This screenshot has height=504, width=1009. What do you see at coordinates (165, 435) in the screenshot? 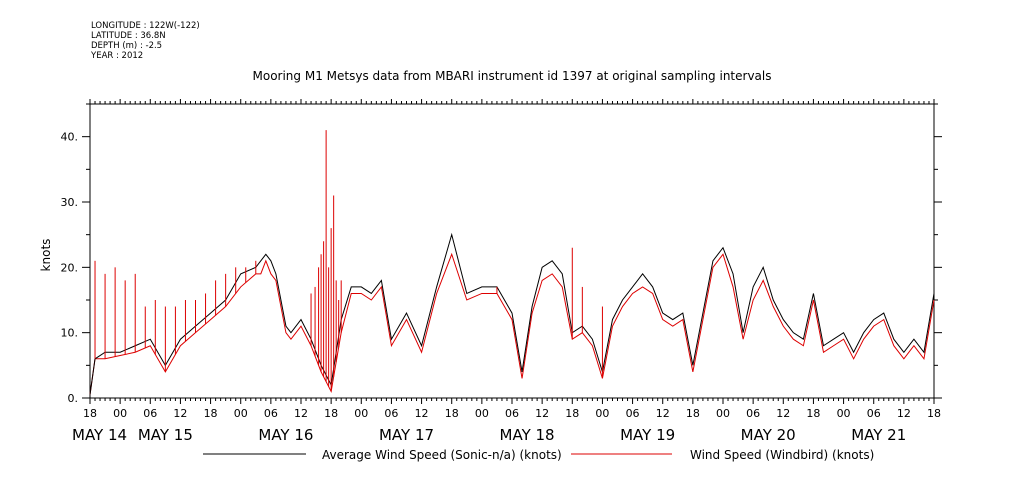
I see `date-label: MAY 15` at bounding box center [165, 435].